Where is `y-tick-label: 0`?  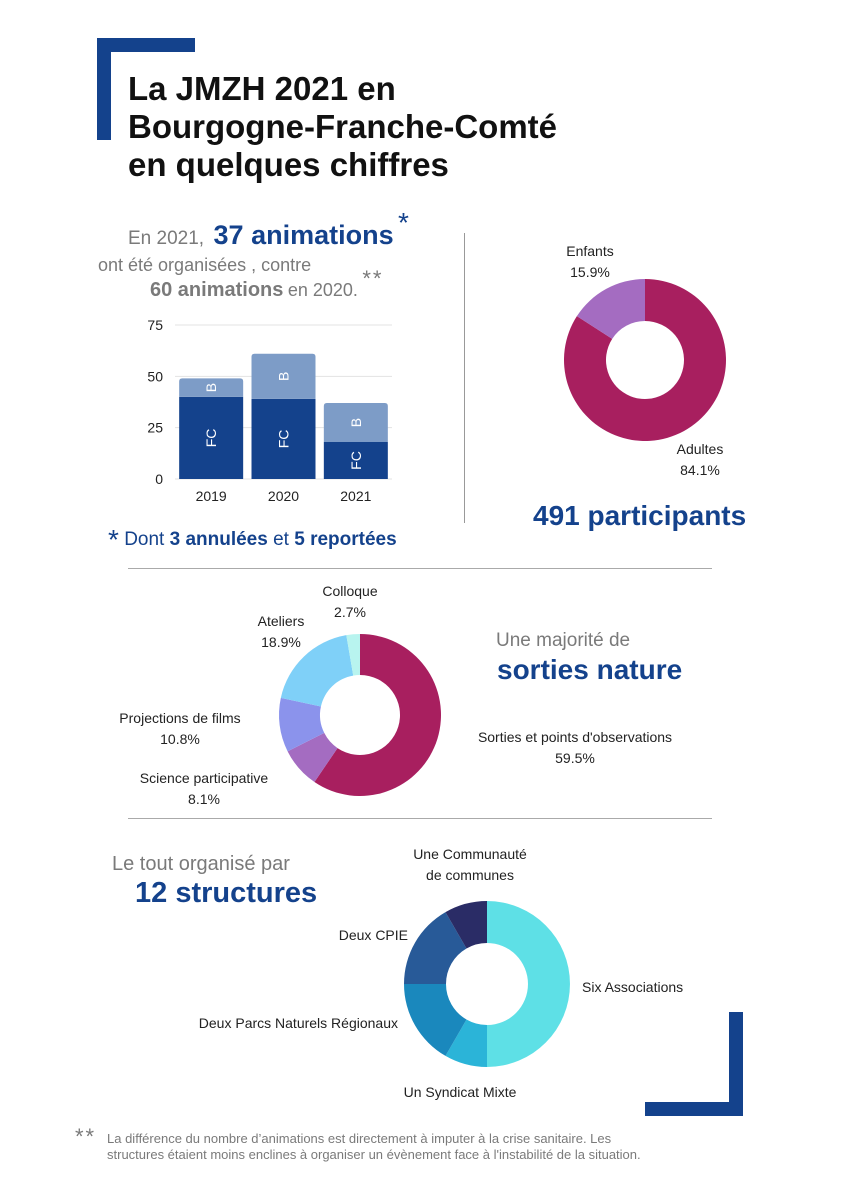 y-tick-label: 0 is located at coordinates (159, 479).